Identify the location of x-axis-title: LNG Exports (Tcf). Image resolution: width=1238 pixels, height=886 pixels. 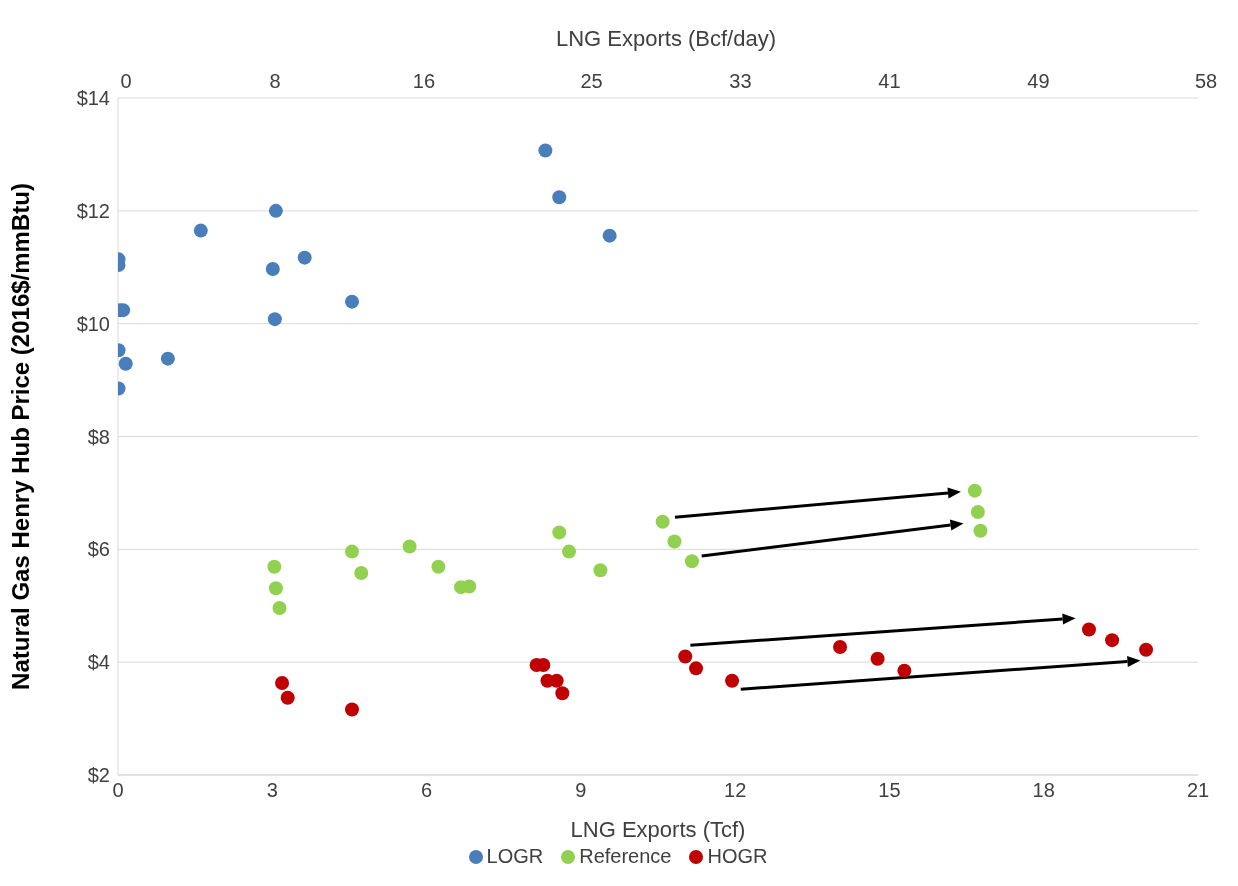
(658, 829).